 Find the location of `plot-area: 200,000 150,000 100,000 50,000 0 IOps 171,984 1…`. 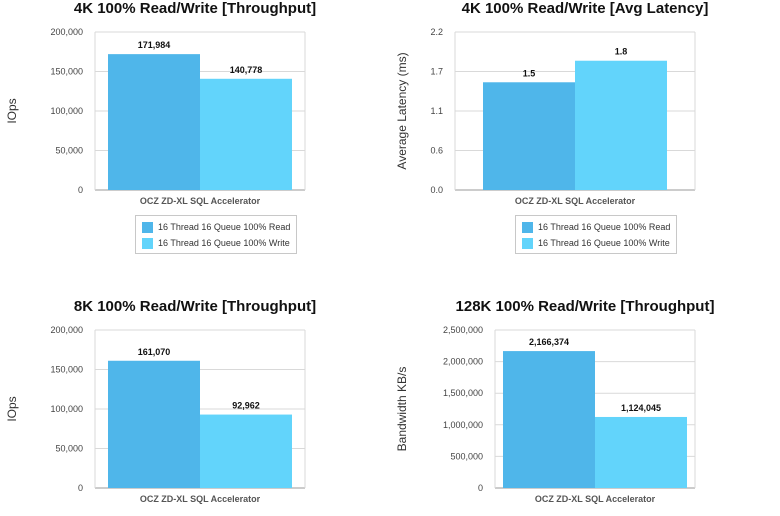

plot-area: 200,000 150,000 100,000 50,000 0 IOps 171,984 1… is located at coordinates (155, 116).